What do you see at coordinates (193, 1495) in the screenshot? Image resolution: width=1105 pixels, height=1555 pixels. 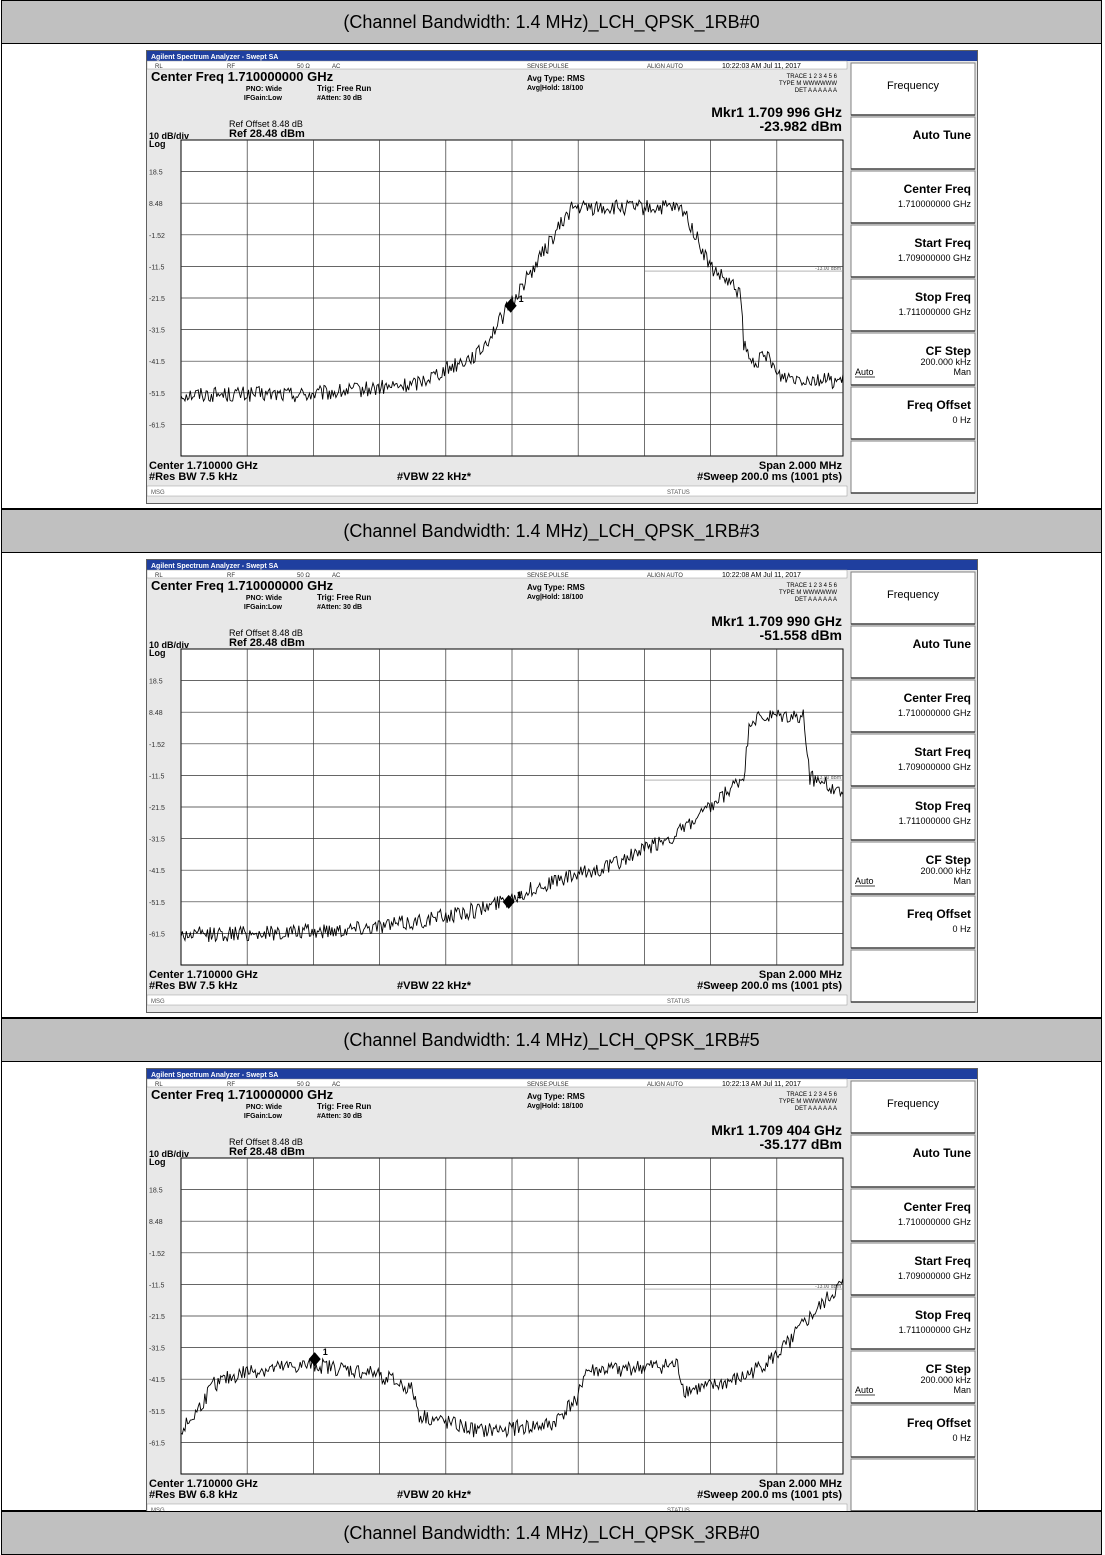 I see `res-bw-label: #Res BW 6.8 kHz` at bounding box center [193, 1495].